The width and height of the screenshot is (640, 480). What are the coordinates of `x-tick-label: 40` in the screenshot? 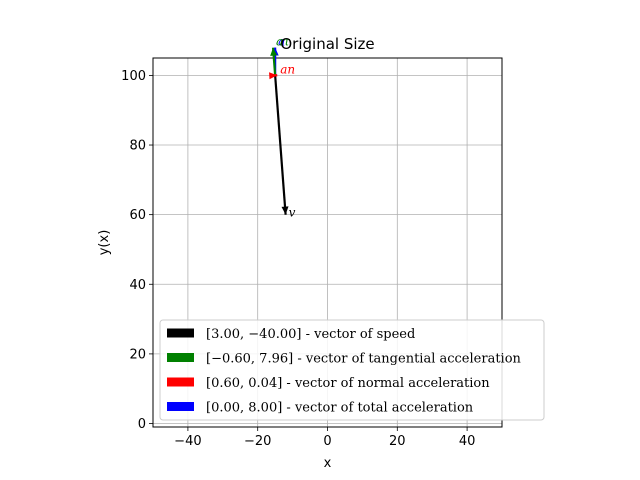 It's located at (467, 441).